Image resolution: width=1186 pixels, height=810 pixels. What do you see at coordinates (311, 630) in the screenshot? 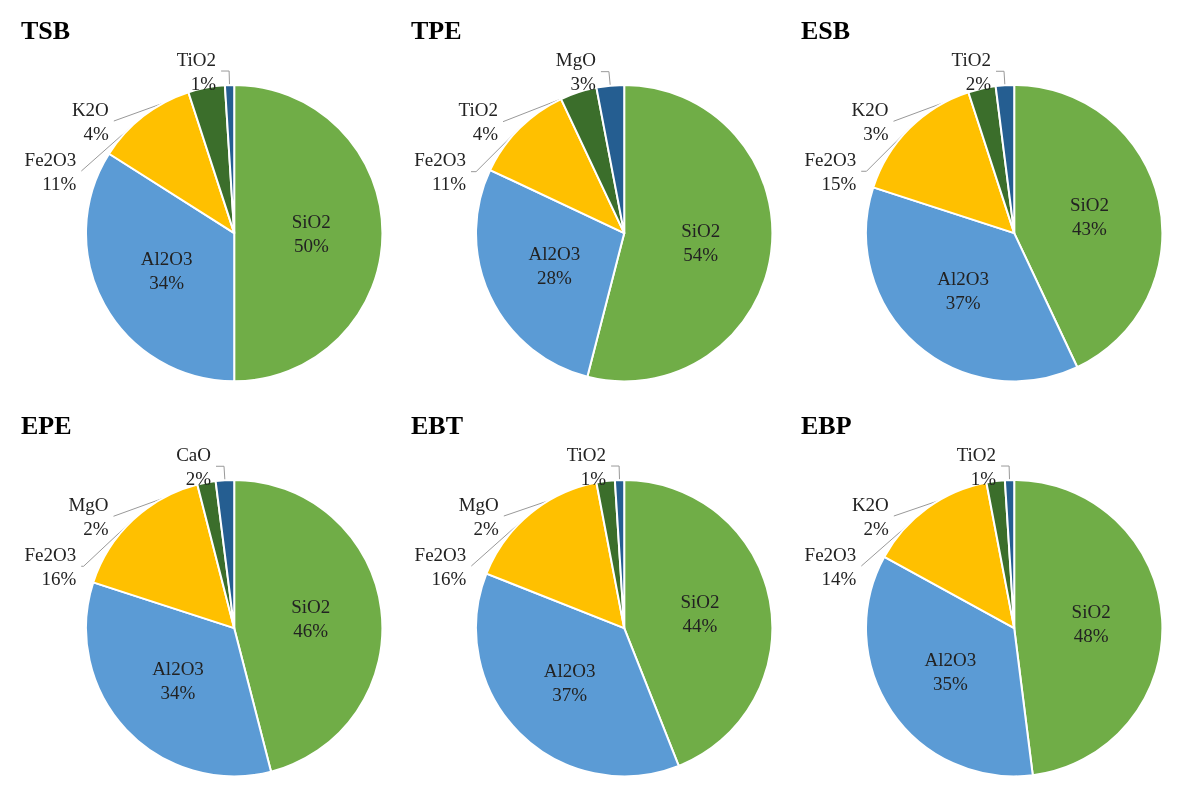
I see `data-label: 46%` at bounding box center [311, 630].